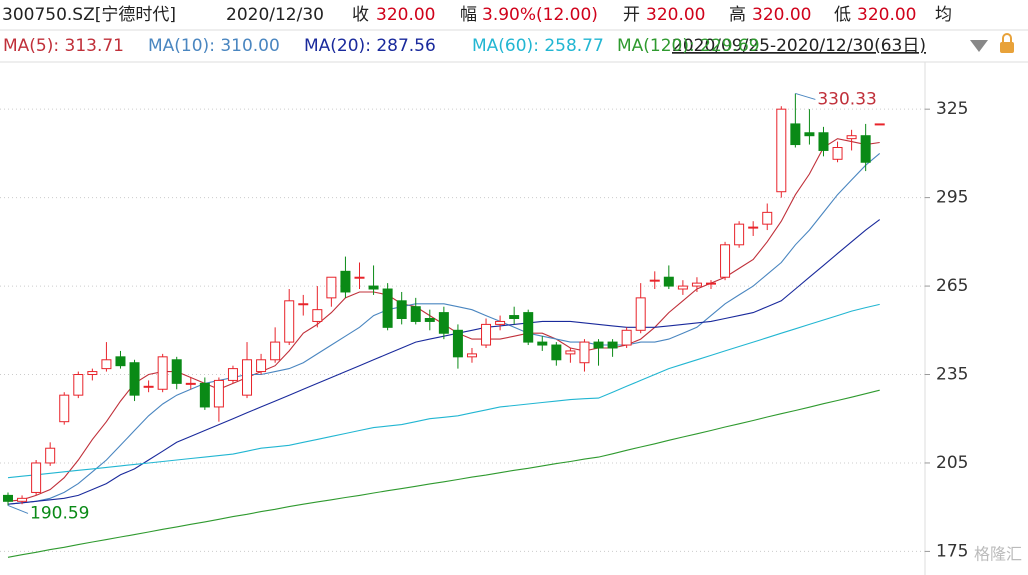 This screenshot has height=575, width=1028. What do you see at coordinates (998, 554) in the screenshot?
I see `watermark: 格隆汇` at bounding box center [998, 554].